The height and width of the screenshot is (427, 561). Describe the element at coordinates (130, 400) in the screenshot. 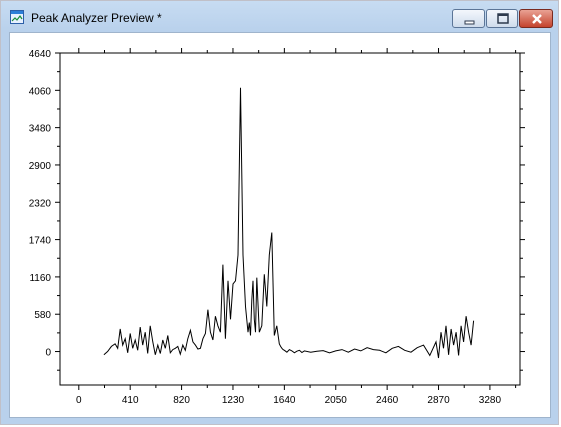

I see `x-tick-label: 410` at that location.